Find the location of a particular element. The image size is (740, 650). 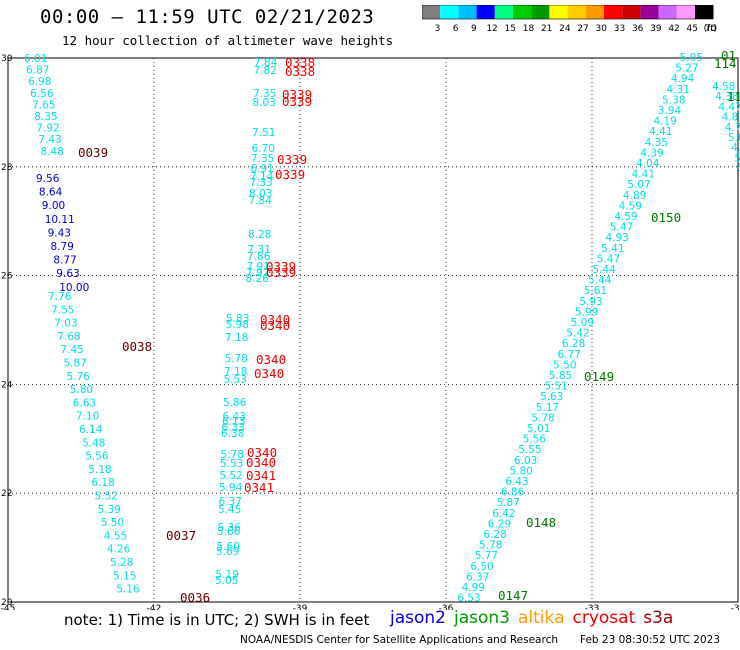

wave-height-value: 6.56 is located at coordinates (42, 94).